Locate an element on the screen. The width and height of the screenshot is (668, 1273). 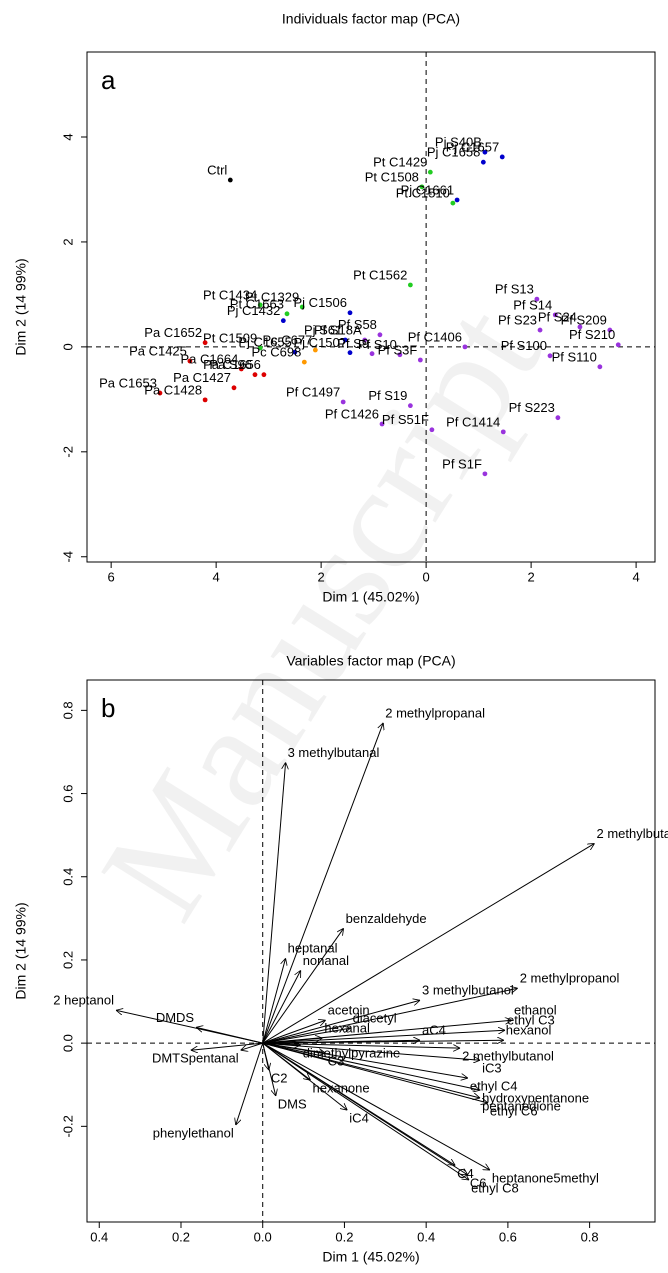
point-label: Pf S14 is located at coordinates (532, 304).